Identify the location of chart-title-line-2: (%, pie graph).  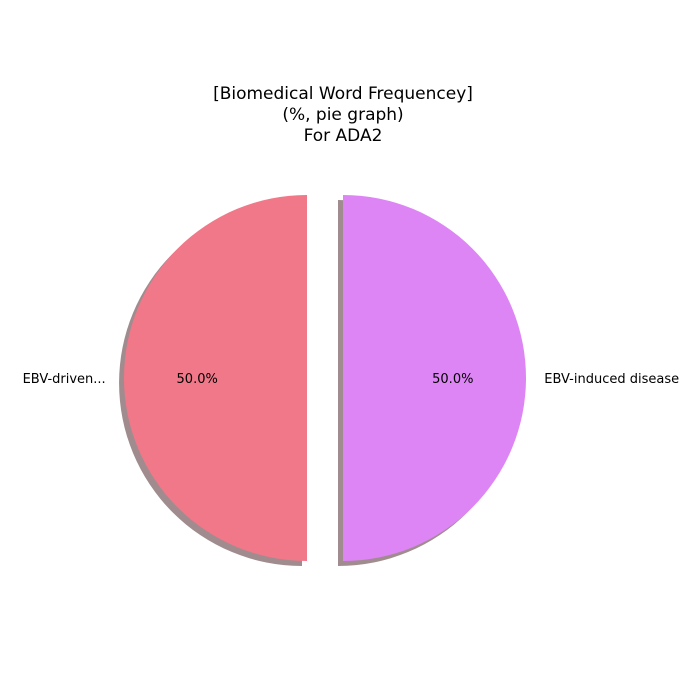
(342, 115).